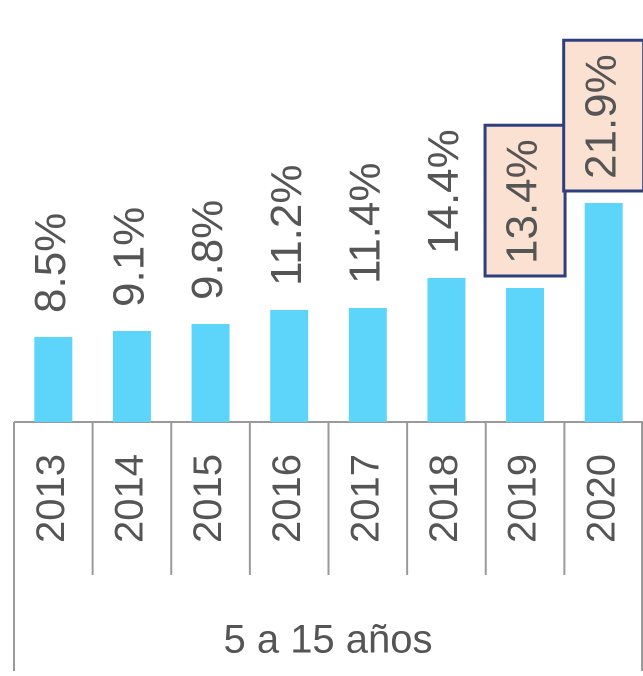 The height and width of the screenshot is (676, 643). I want to click on value-label: 21.9%, so click(600, 116).